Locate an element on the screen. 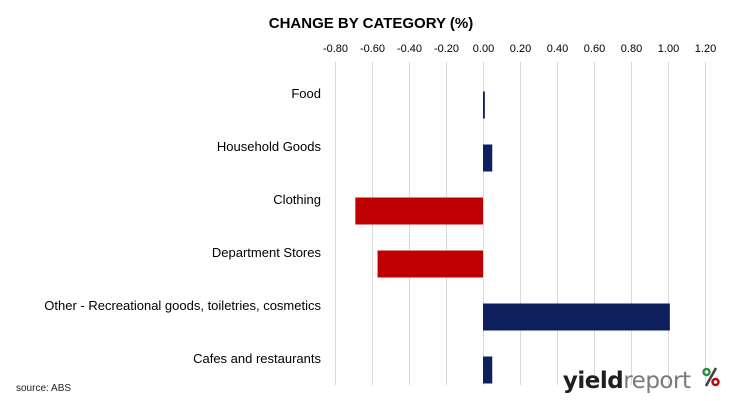 The height and width of the screenshot is (401, 730). category-label: Department Stores is located at coordinates (267, 252).